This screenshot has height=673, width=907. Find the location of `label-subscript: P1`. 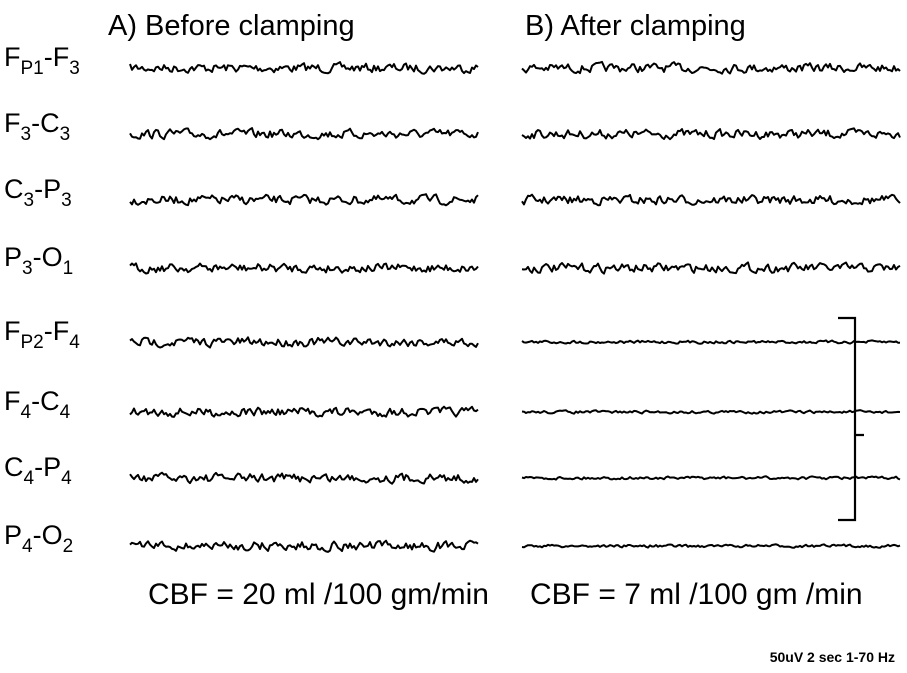

label-subscript: P1 is located at coordinates (32, 68).